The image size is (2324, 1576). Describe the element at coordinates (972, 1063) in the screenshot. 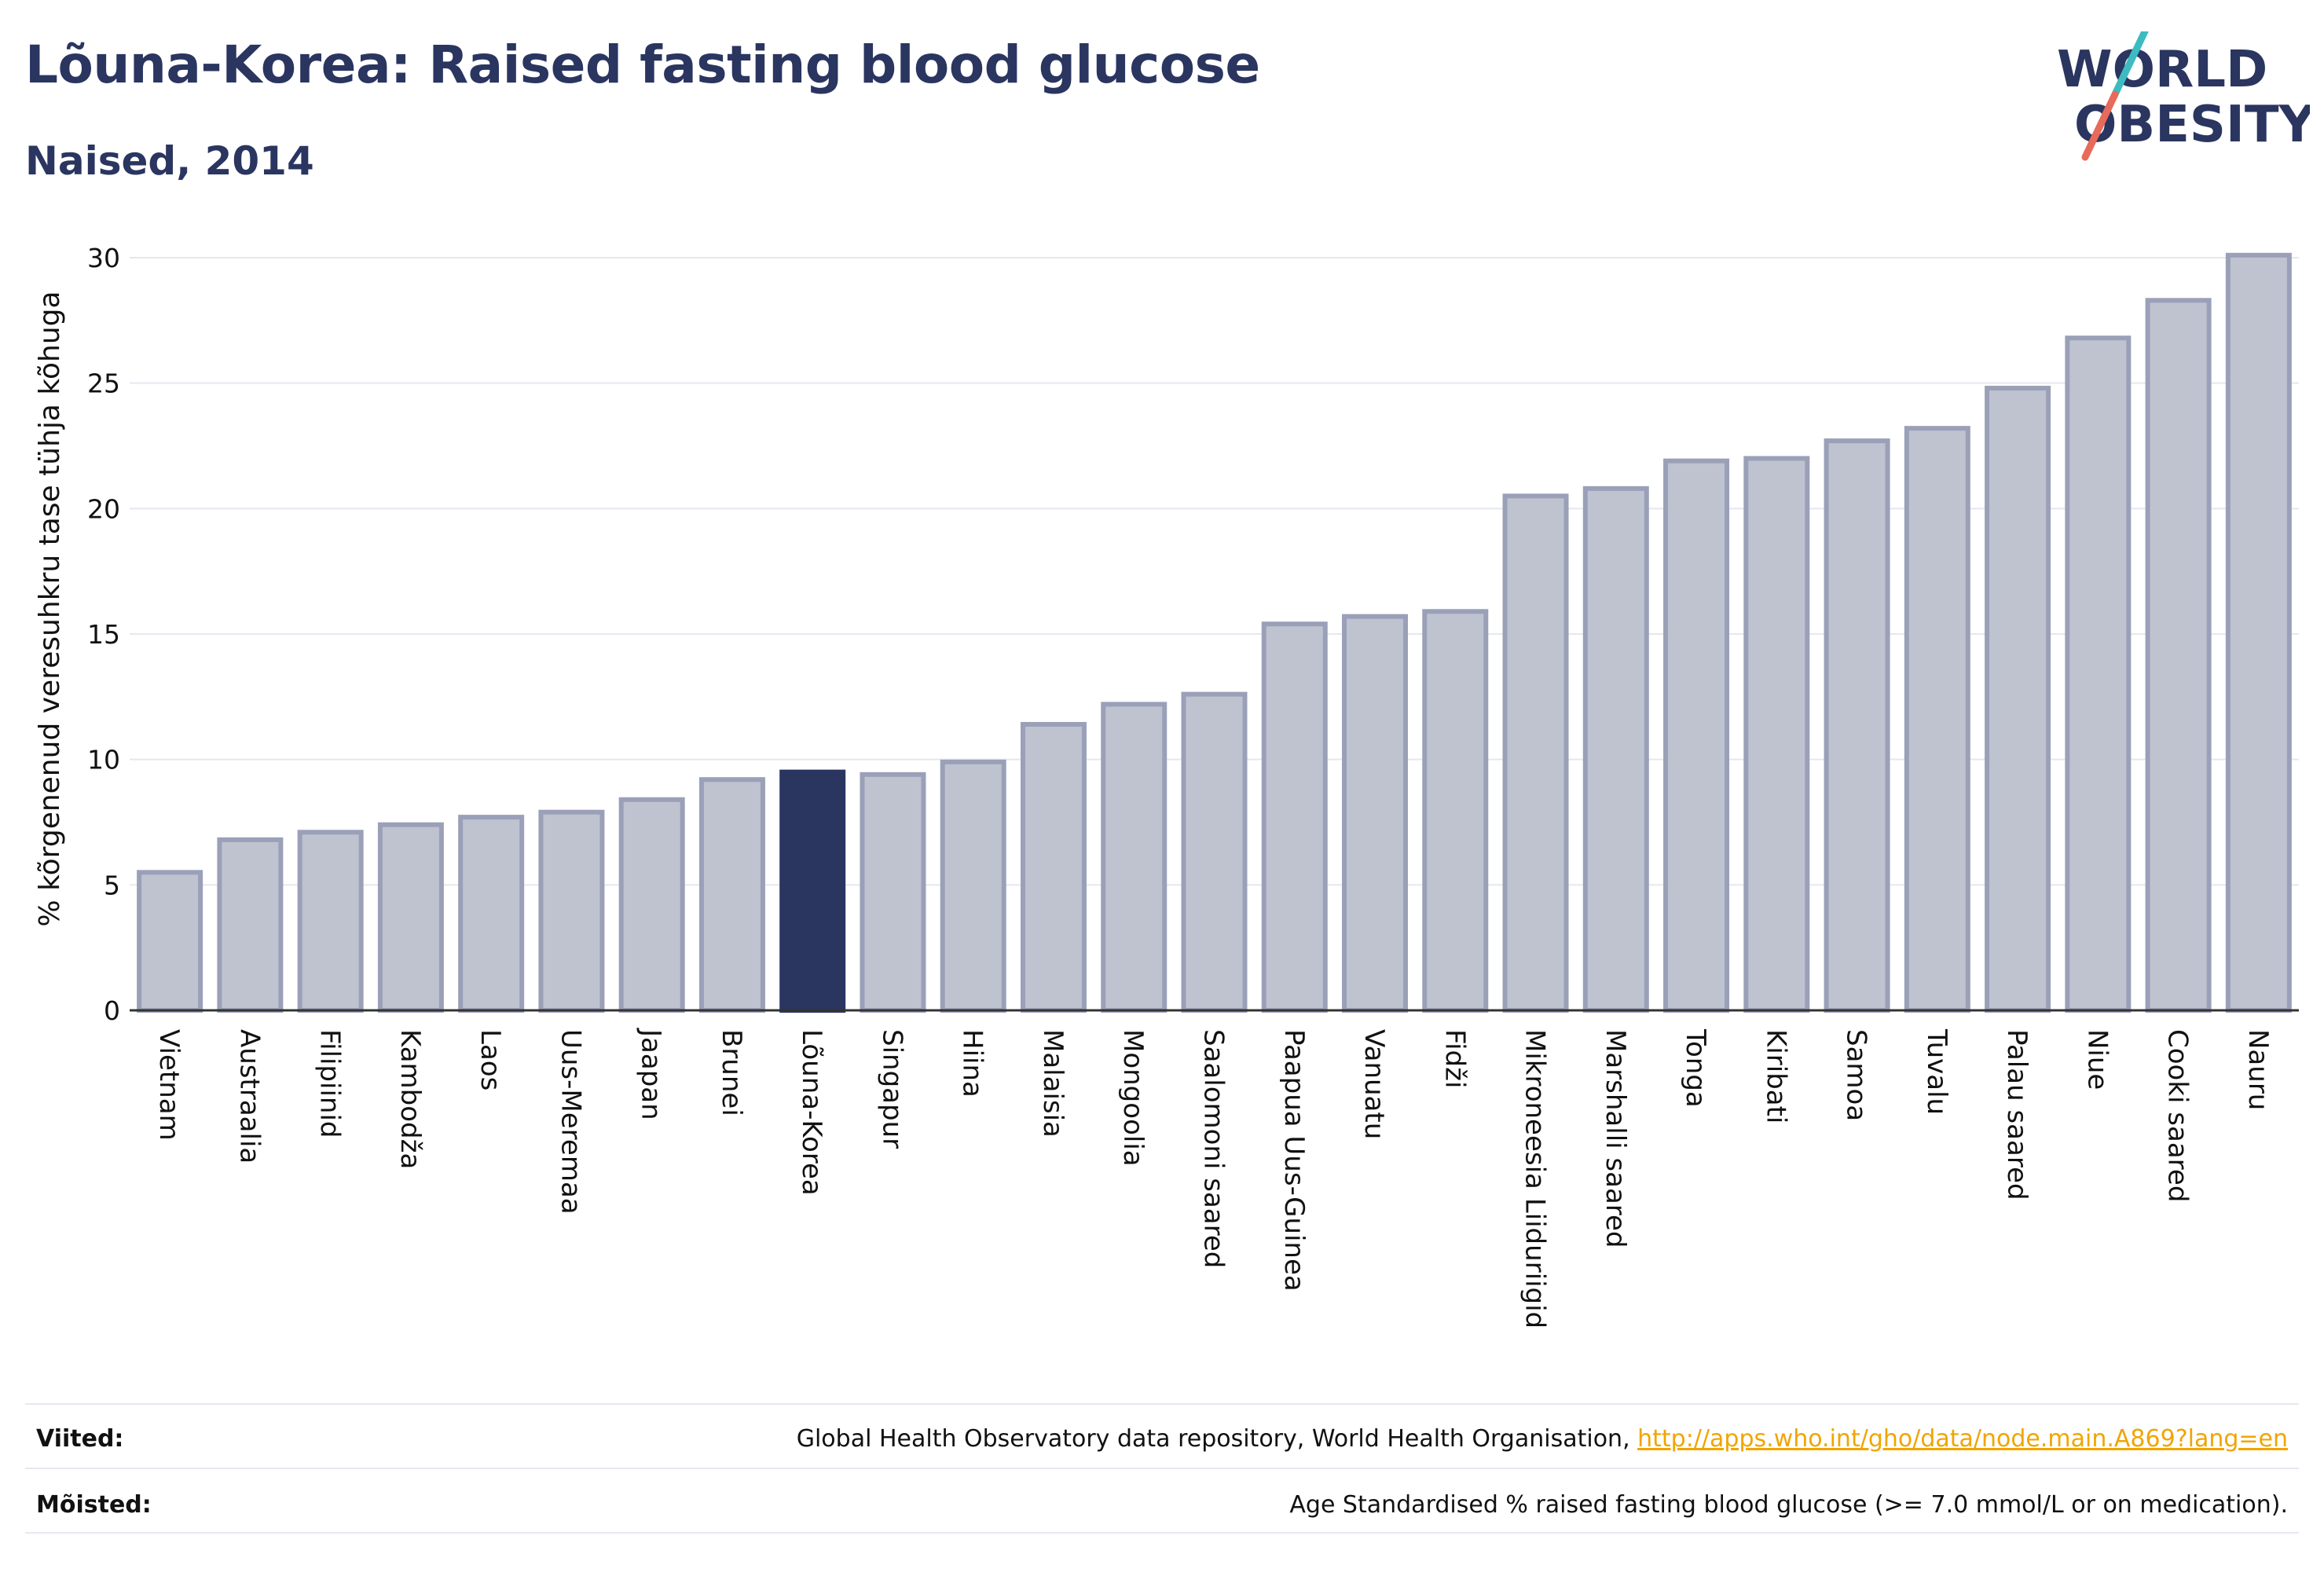

I see `x-tick-label: Hiina` at that location.